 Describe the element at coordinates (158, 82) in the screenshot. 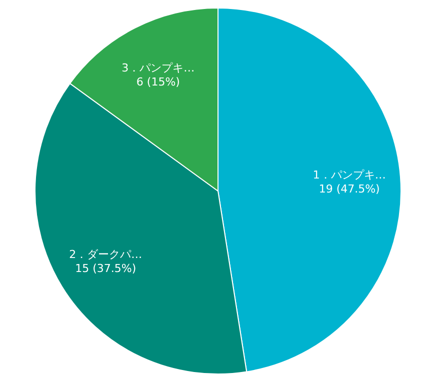

I see `data-label: 6 (15%)` at that location.